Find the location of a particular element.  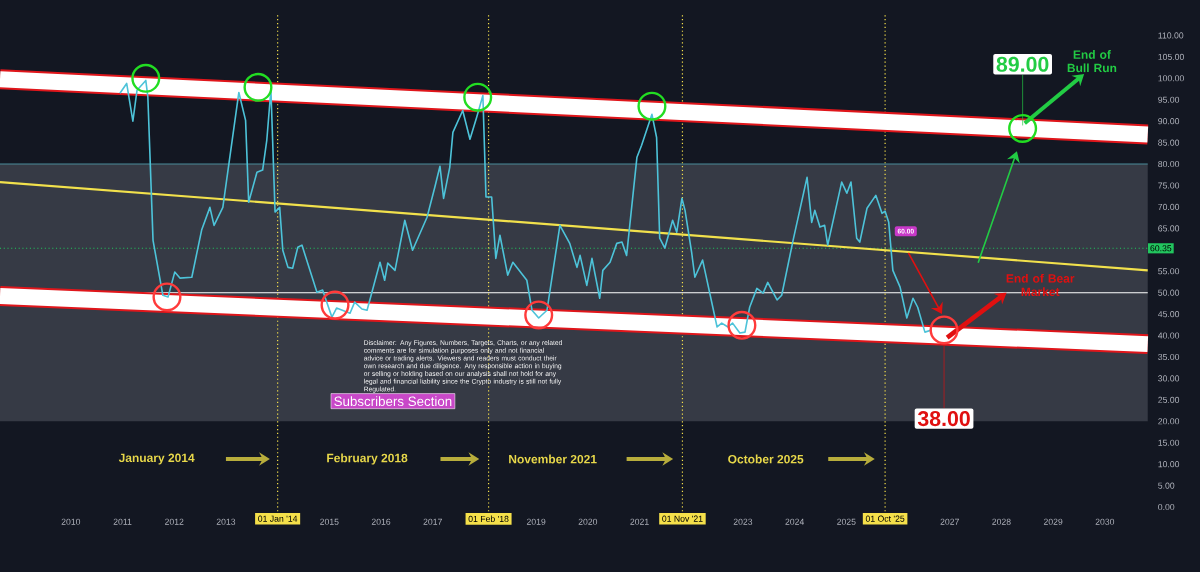

y-tick-label: 50.00 is located at coordinates (1169, 292).